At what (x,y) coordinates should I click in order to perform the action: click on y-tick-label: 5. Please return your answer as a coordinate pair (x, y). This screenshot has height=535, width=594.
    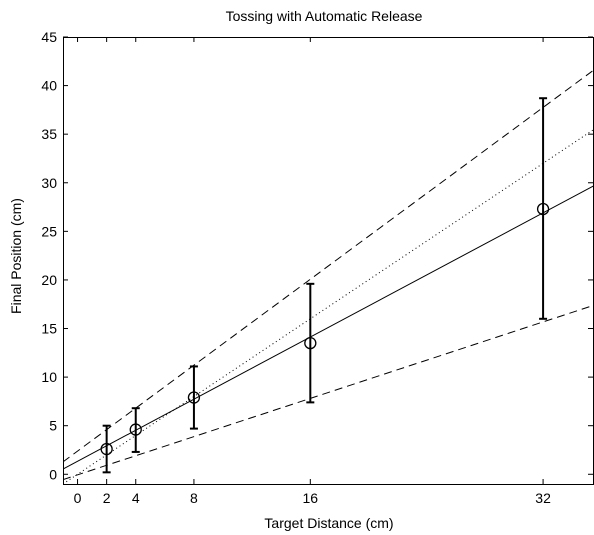
    Looking at the image, I should click on (53, 426).